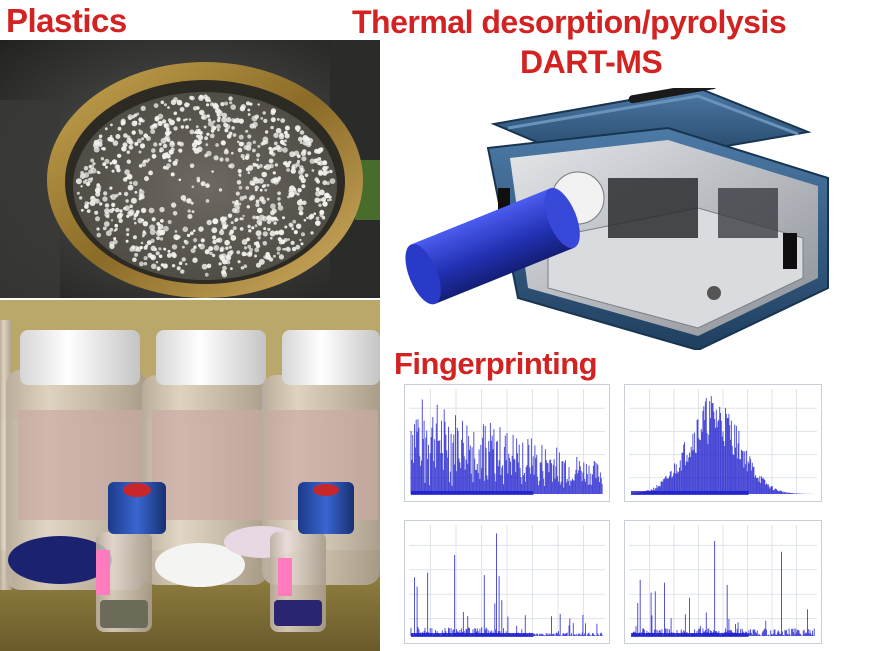 Image resolution: width=873 pixels, height=651 pixels. I want to click on dart-ms-title: DART-MS, so click(591, 62).